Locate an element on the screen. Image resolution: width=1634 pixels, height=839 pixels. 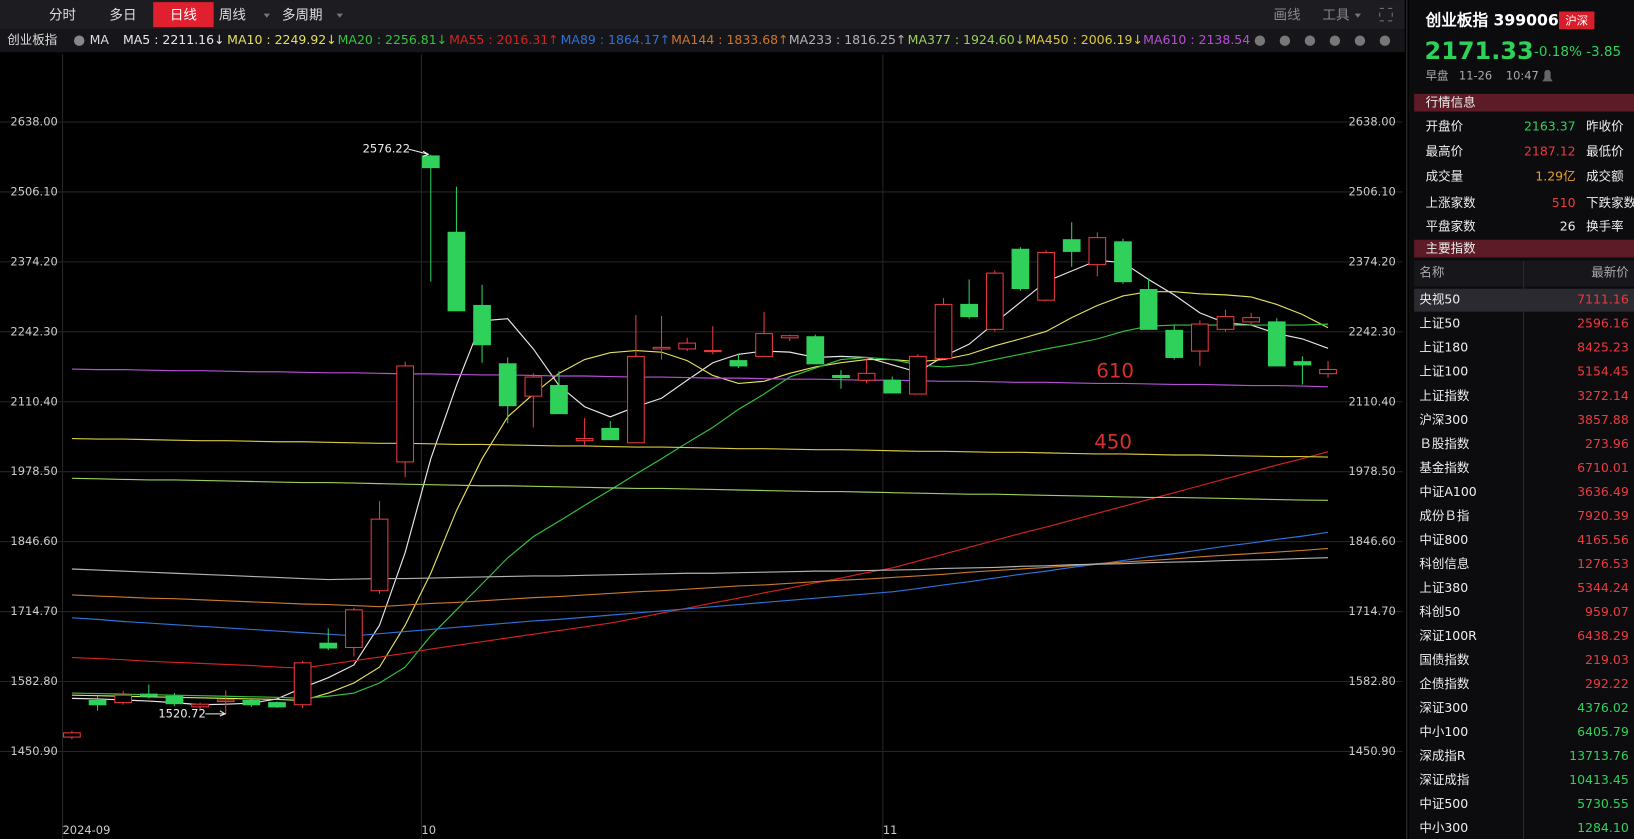
index-value: 3272.14 is located at coordinates (1603, 395).